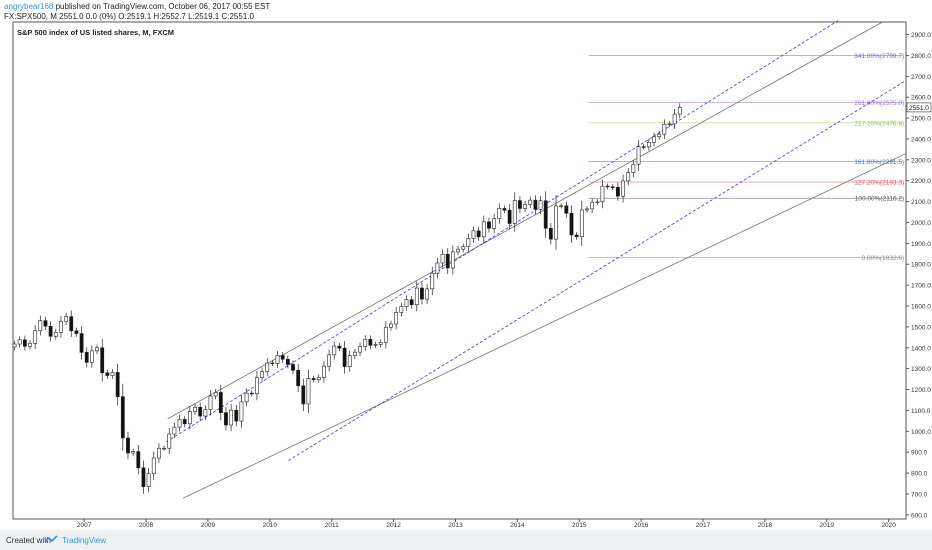 The width and height of the screenshot is (932, 550). I want to click on fib-level-label: 261.80%(2575.0), so click(879, 103).